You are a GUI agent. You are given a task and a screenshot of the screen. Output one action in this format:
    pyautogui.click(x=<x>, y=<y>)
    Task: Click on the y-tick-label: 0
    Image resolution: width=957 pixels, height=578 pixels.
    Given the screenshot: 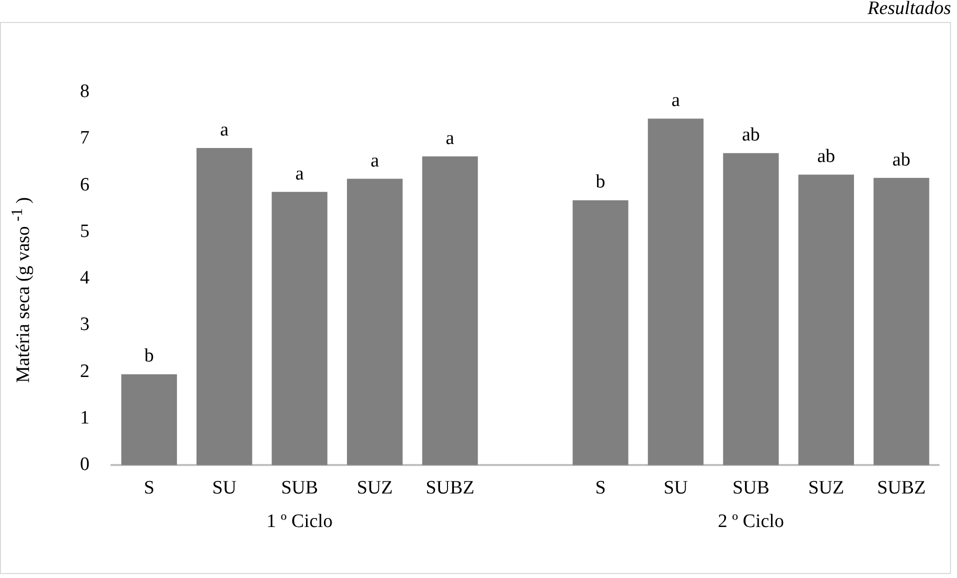 What is the action you would take?
    pyautogui.click(x=85, y=465)
    